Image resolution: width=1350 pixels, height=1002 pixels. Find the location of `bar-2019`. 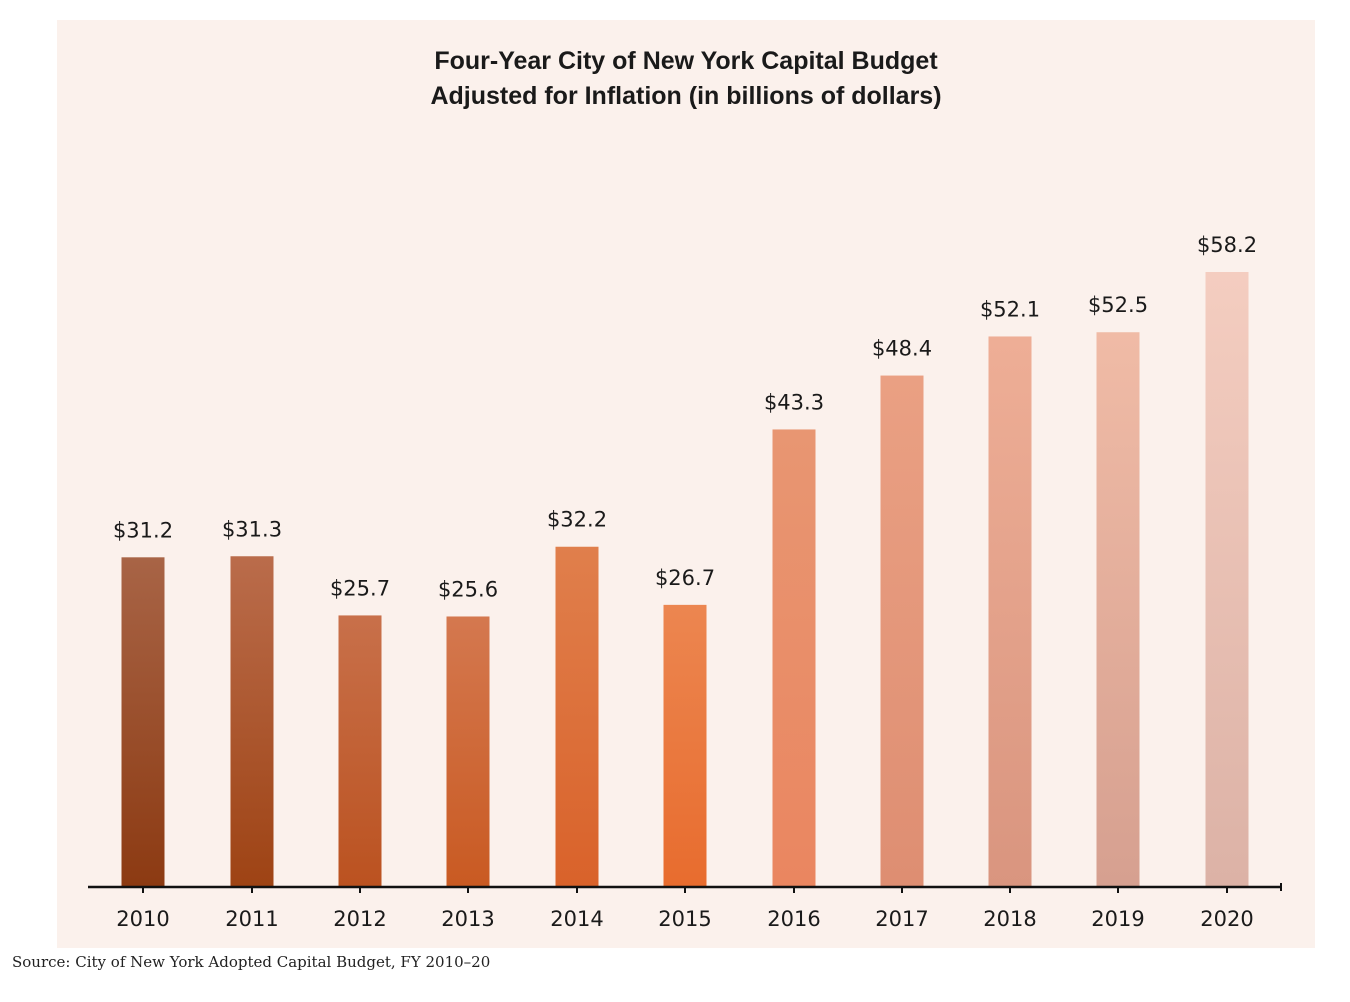

bar-2019 is located at coordinates (1118, 610).